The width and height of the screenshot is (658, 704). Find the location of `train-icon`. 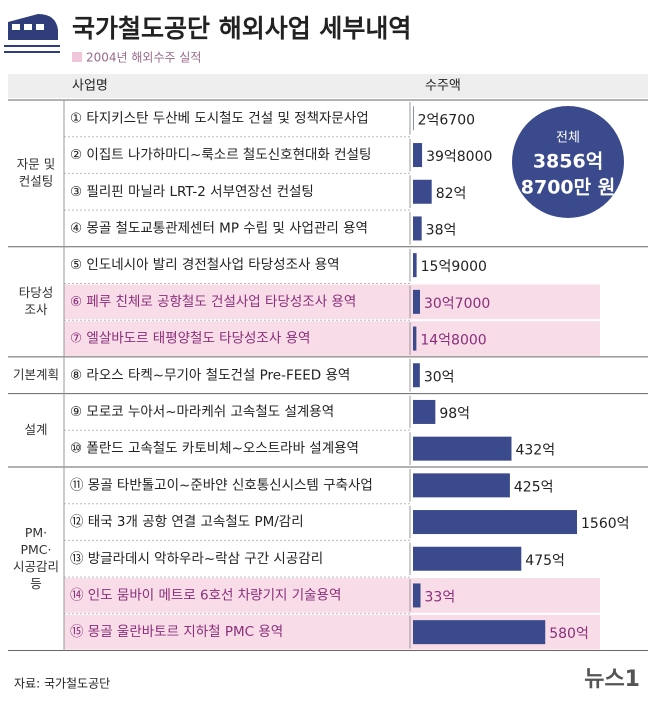

train-icon is located at coordinates (32, 33).